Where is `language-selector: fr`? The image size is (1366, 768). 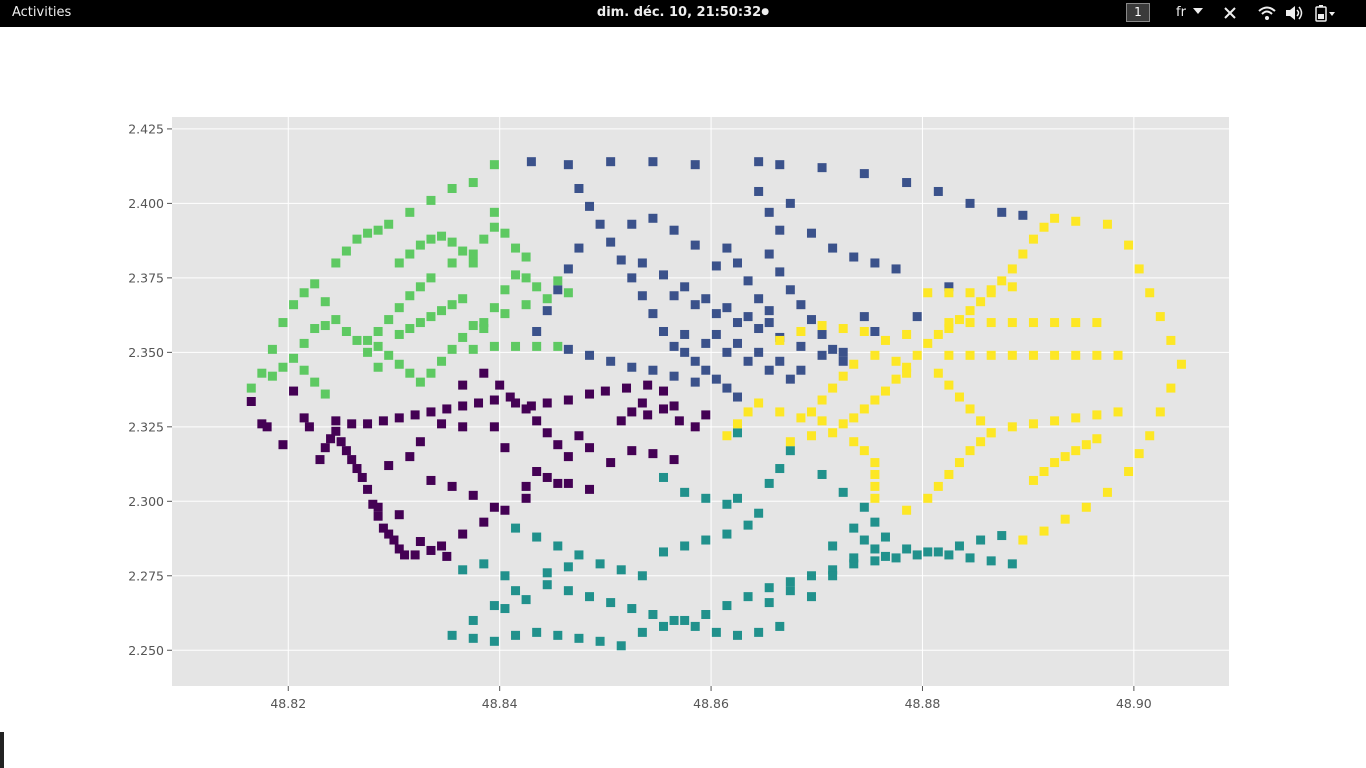 language-selector: fr is located at coordinates (1190, 12).